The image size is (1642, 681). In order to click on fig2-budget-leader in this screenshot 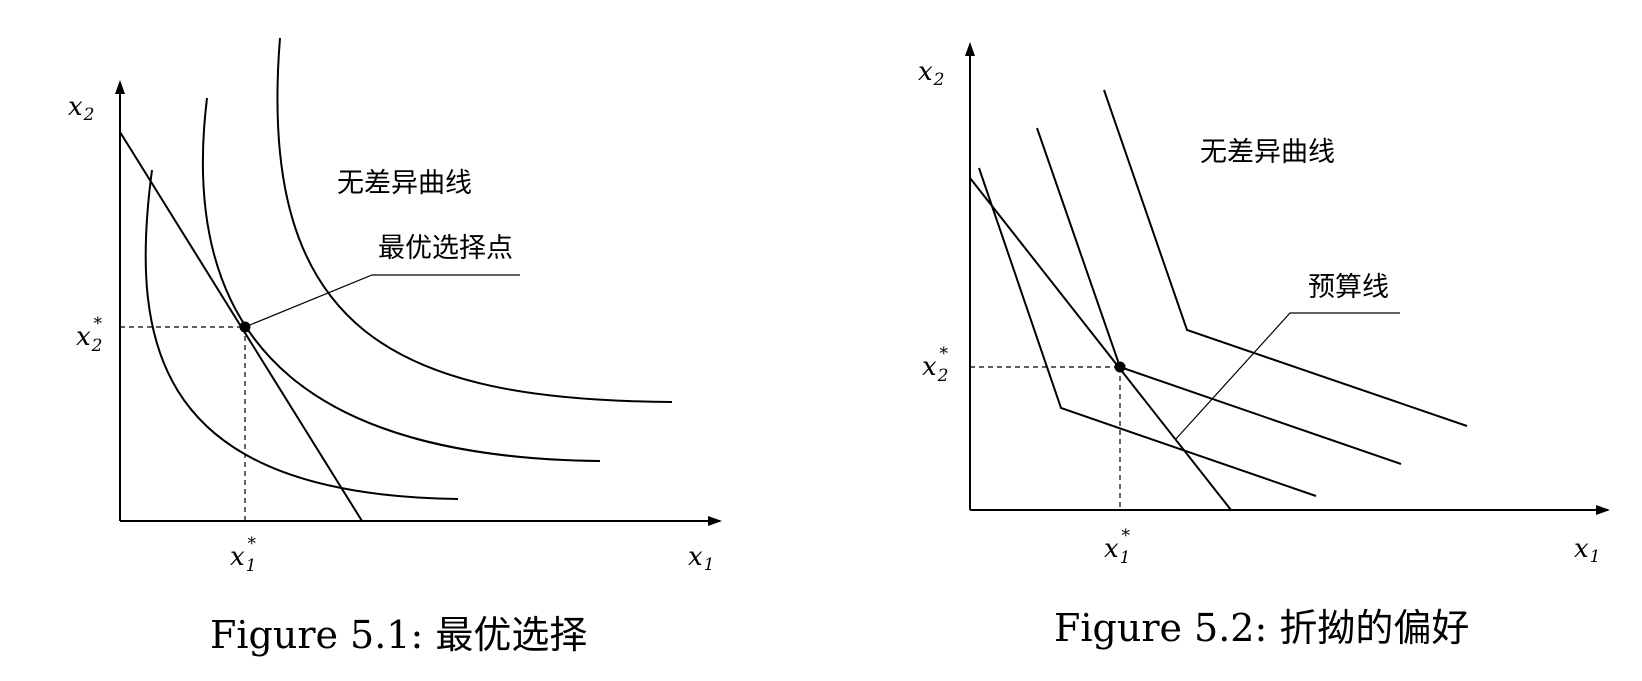, I will do `click(1287, 376)`.